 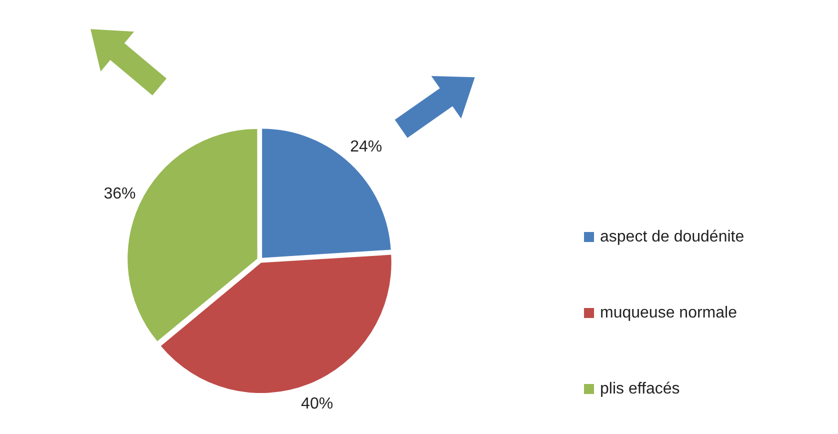 What do you see at coordinates (366, 147) in the screenshot?
I see `data-label: 24%` at bounding box center [366, 147].